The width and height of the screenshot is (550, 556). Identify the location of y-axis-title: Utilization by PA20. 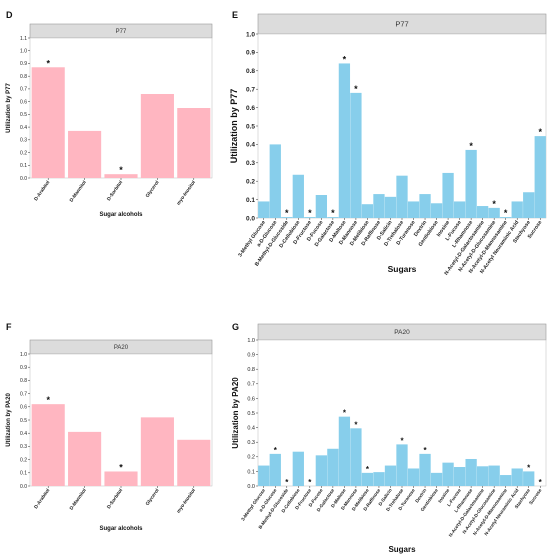
(235, 413).